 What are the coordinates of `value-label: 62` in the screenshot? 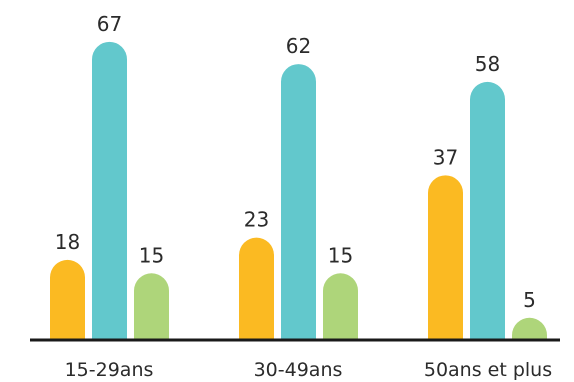 It's located at (298, 46).